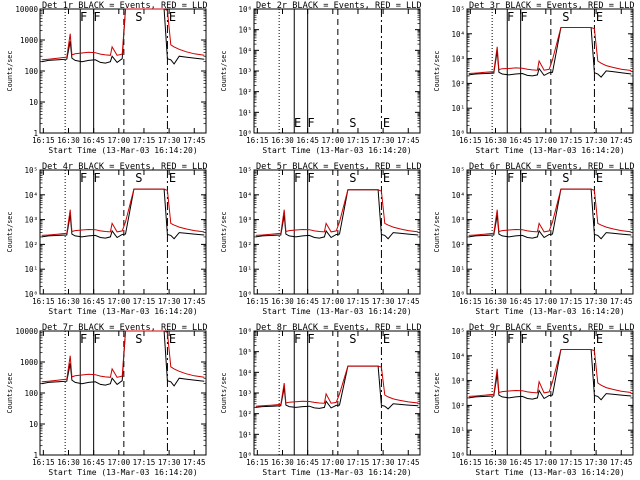 The height and width of the screenshot is (480, 640). I want to click on y-tick-label: 100, so click(31, 71).